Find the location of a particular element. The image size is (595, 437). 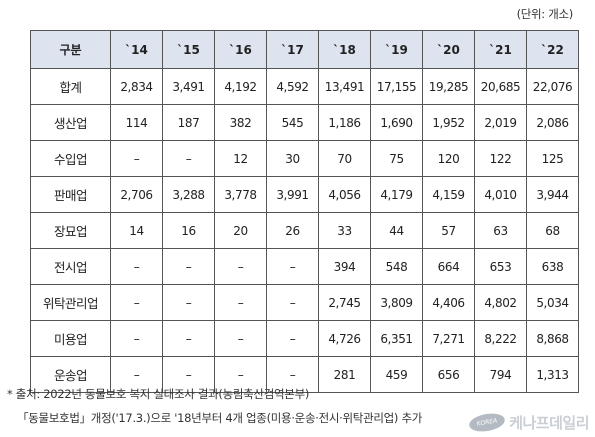

value-cell: 2,745 is located at coordinates (344, 302).